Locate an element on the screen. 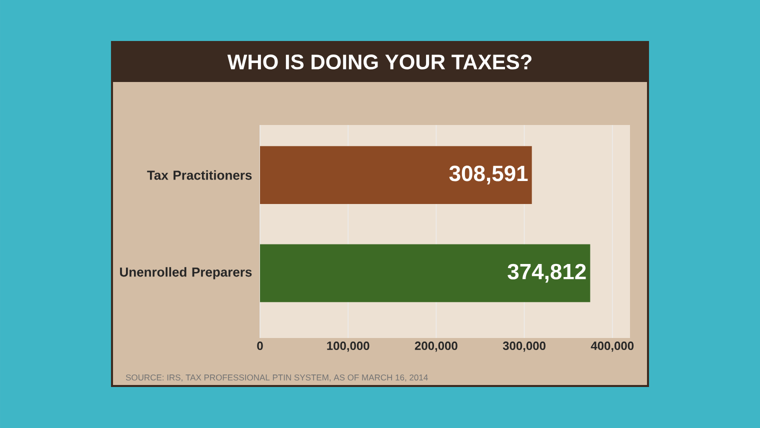  source-note: SOURCE: IRS, TAX PROFESSIONAL PTIN SYSTEM, AS OF MARCH 16, 2014 is located at coordinates (277, 378).